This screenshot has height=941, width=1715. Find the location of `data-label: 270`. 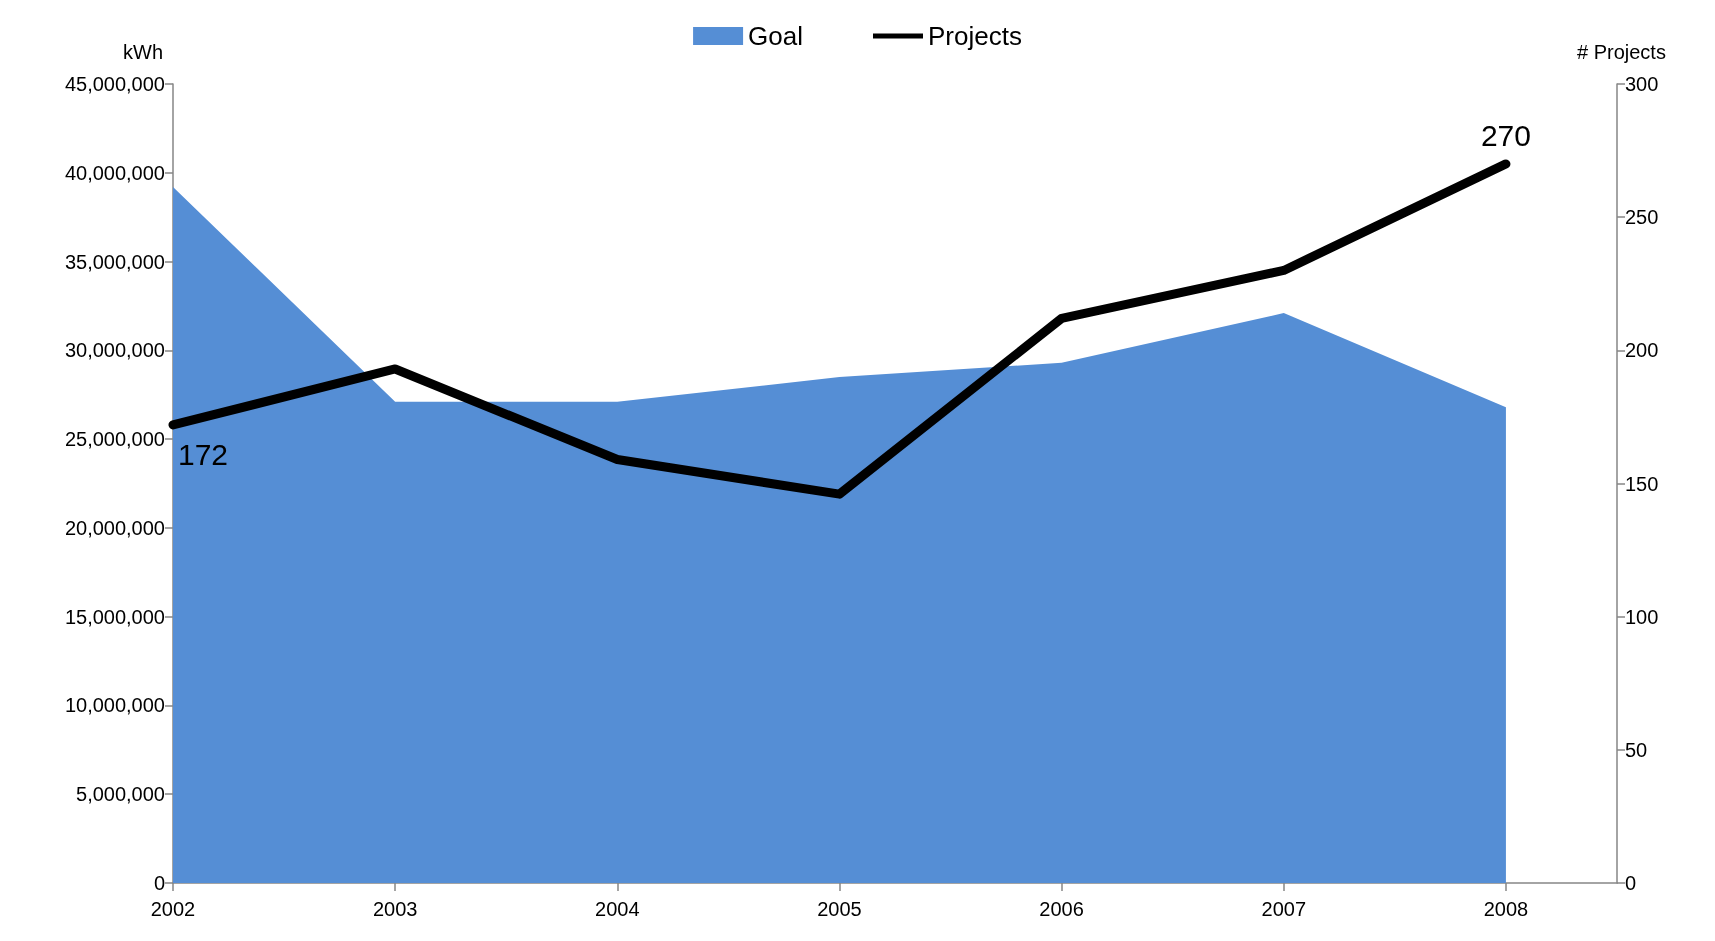

data-label: 270 is located at coordinates (1505, 136).